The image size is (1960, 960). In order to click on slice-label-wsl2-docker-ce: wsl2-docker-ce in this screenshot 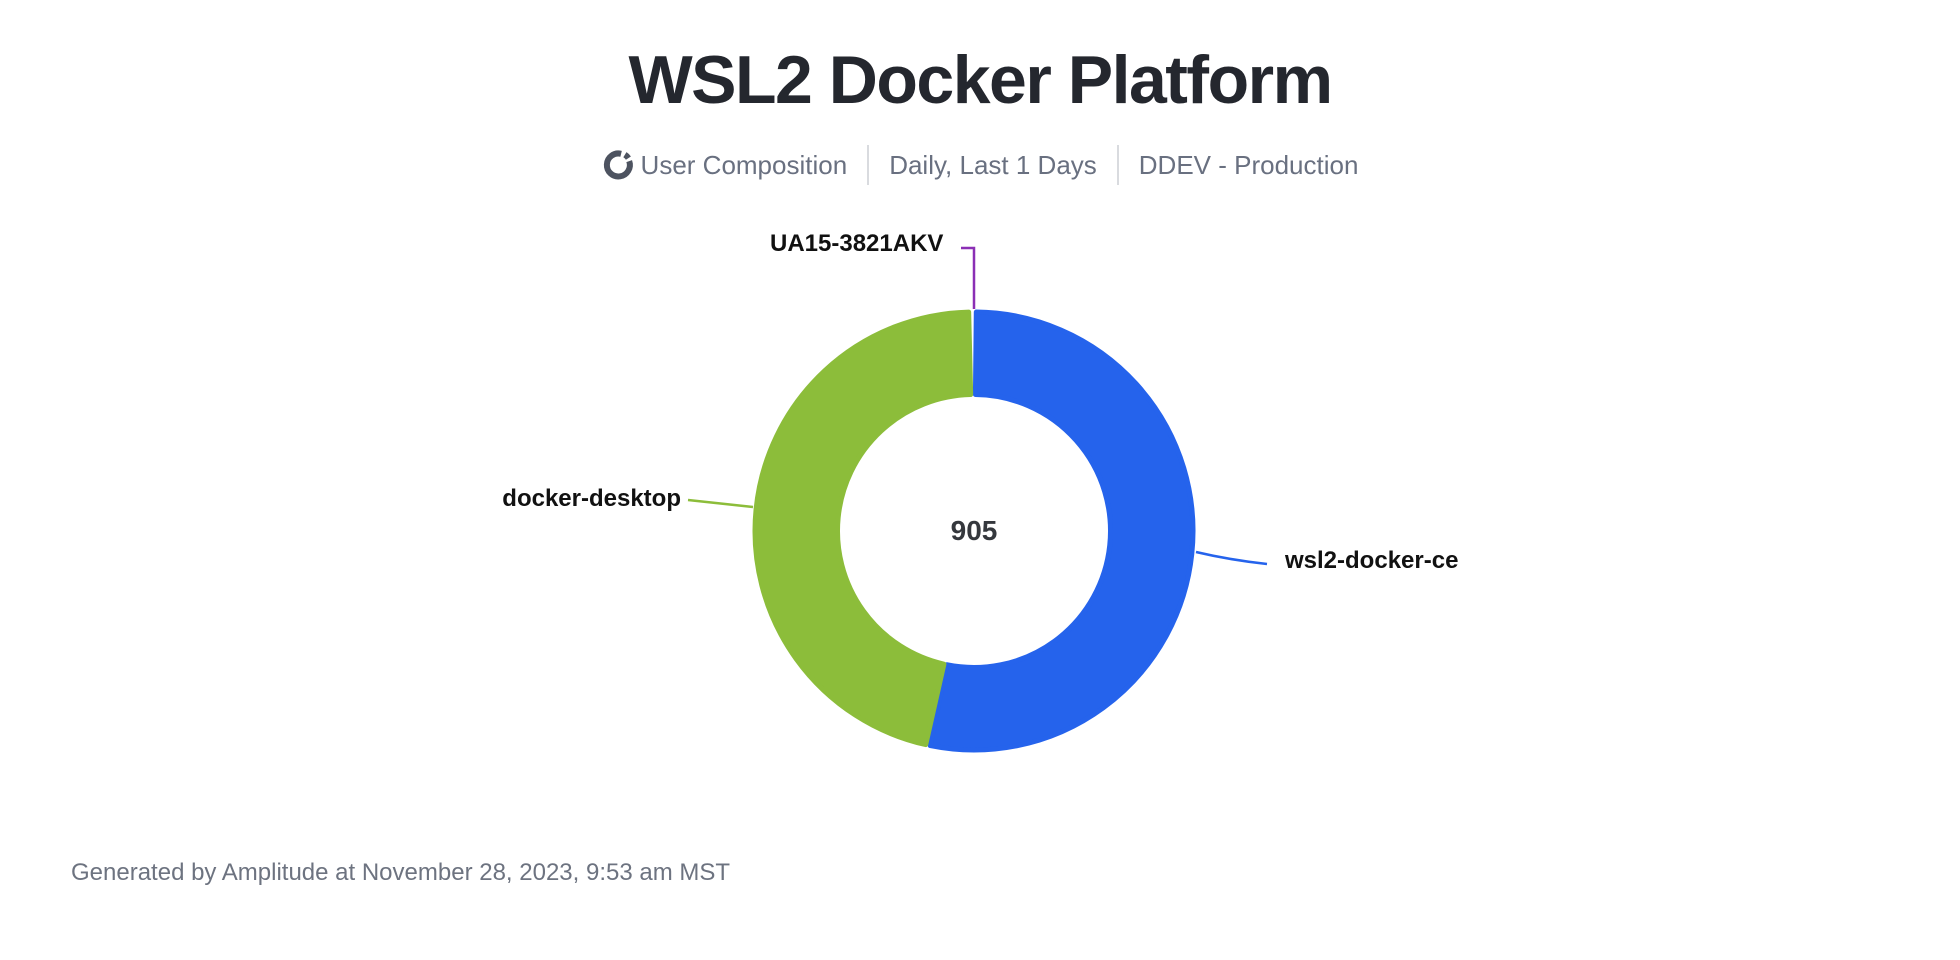, I will do `click(1372, 560)`.